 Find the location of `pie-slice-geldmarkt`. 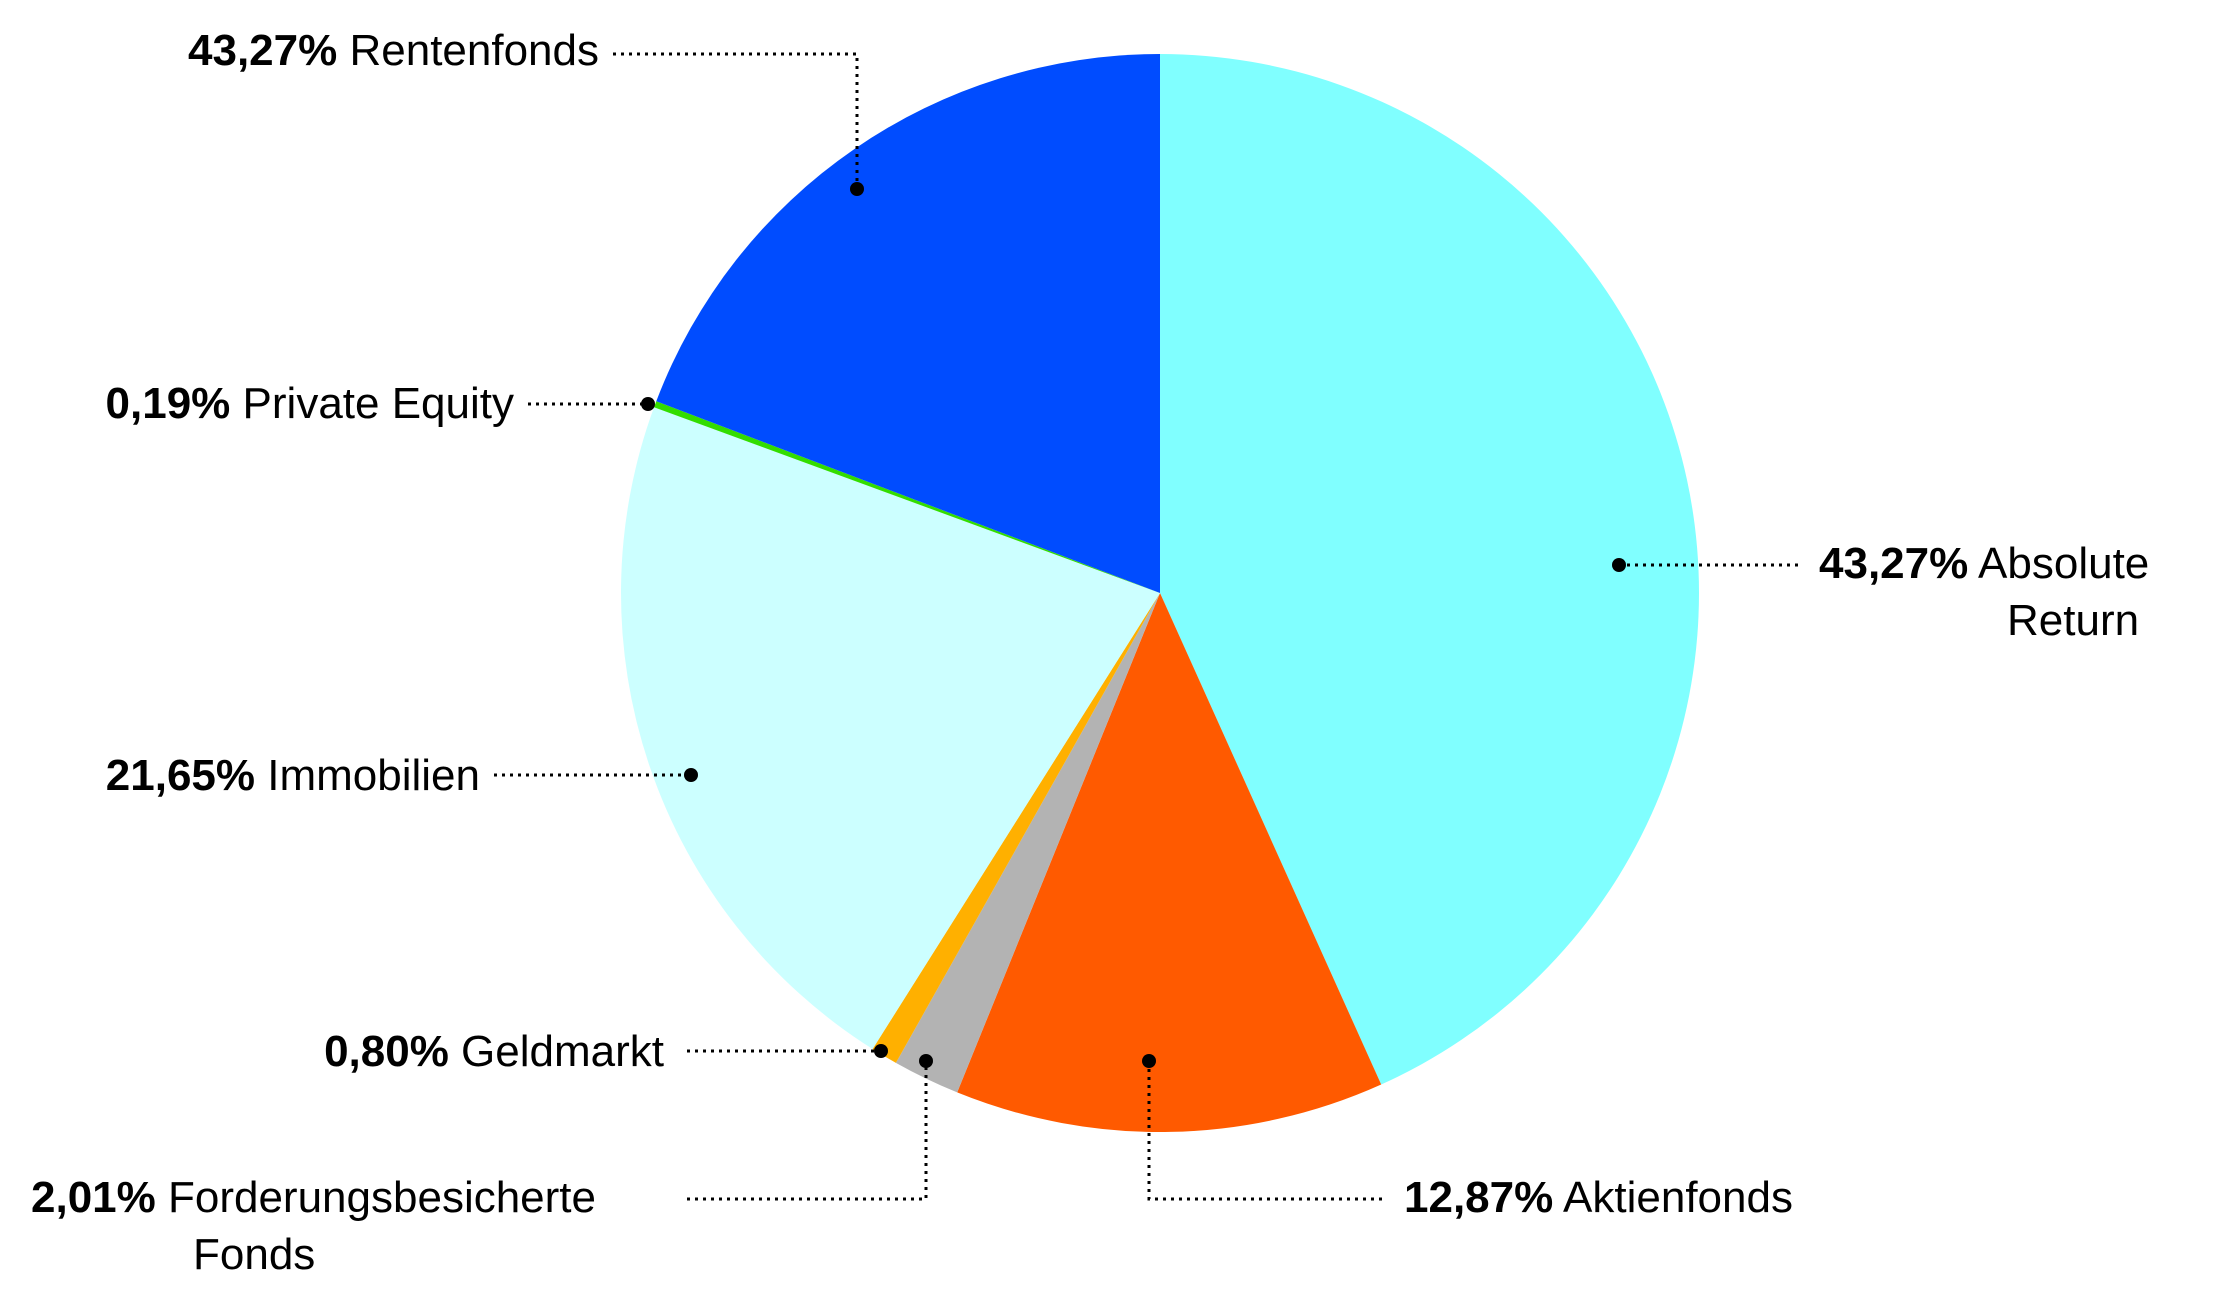

pie-slice-geldmarkt is located at coordinates (1016, 828).